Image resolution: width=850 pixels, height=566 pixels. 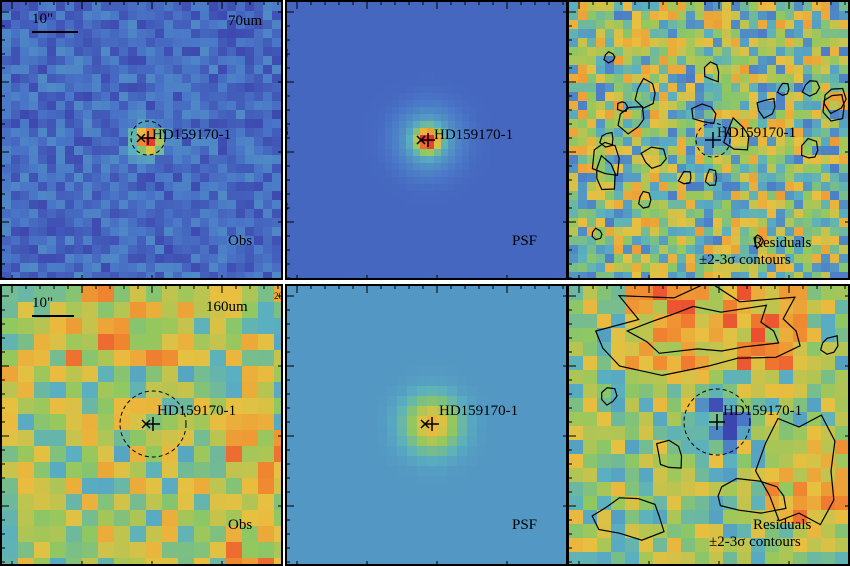 I want to click on band-label: 70um, so click(x=245, y=21).